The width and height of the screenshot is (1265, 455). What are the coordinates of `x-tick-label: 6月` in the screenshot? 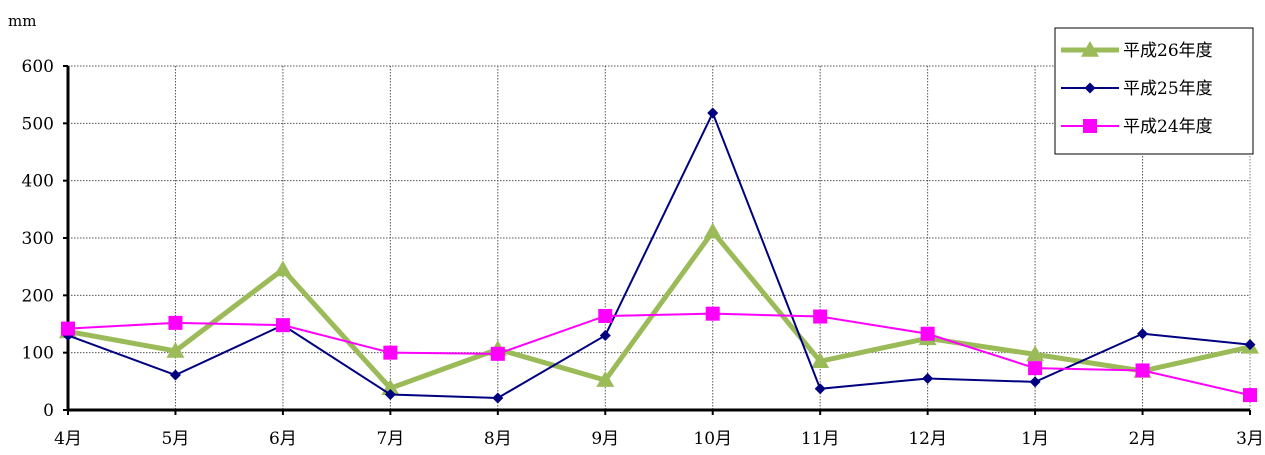 It's located at (283, 439).